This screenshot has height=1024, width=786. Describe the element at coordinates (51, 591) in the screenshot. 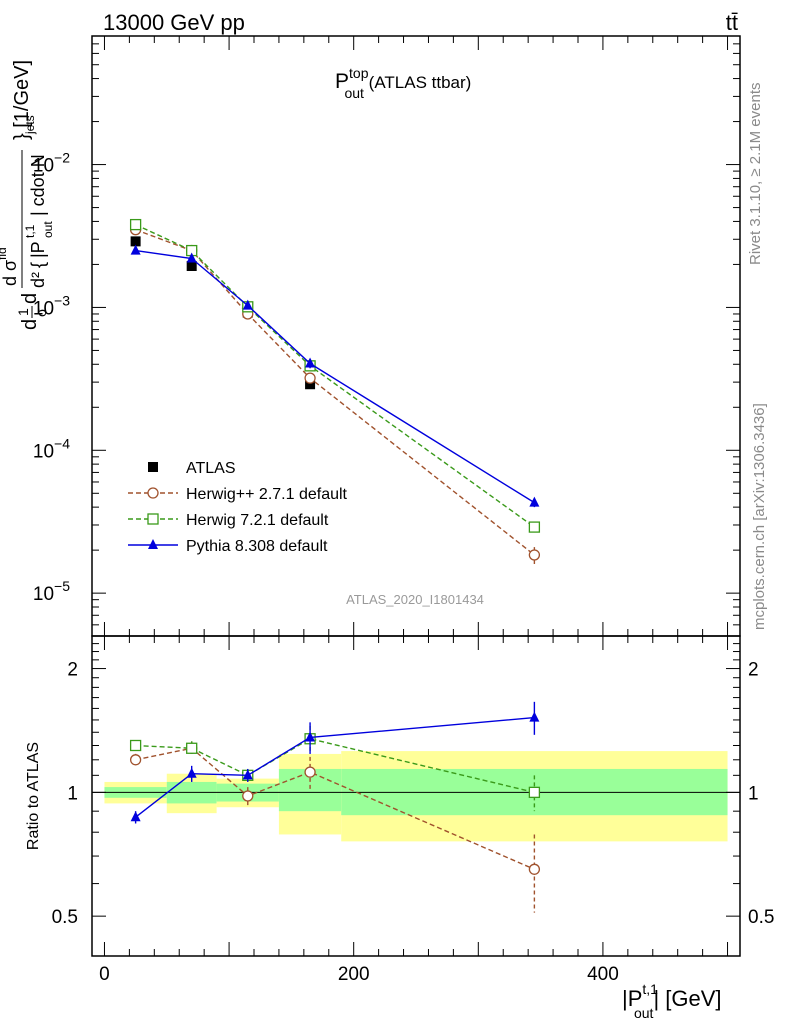

I see `y-tick-label: 10⁻⁵` at that location.